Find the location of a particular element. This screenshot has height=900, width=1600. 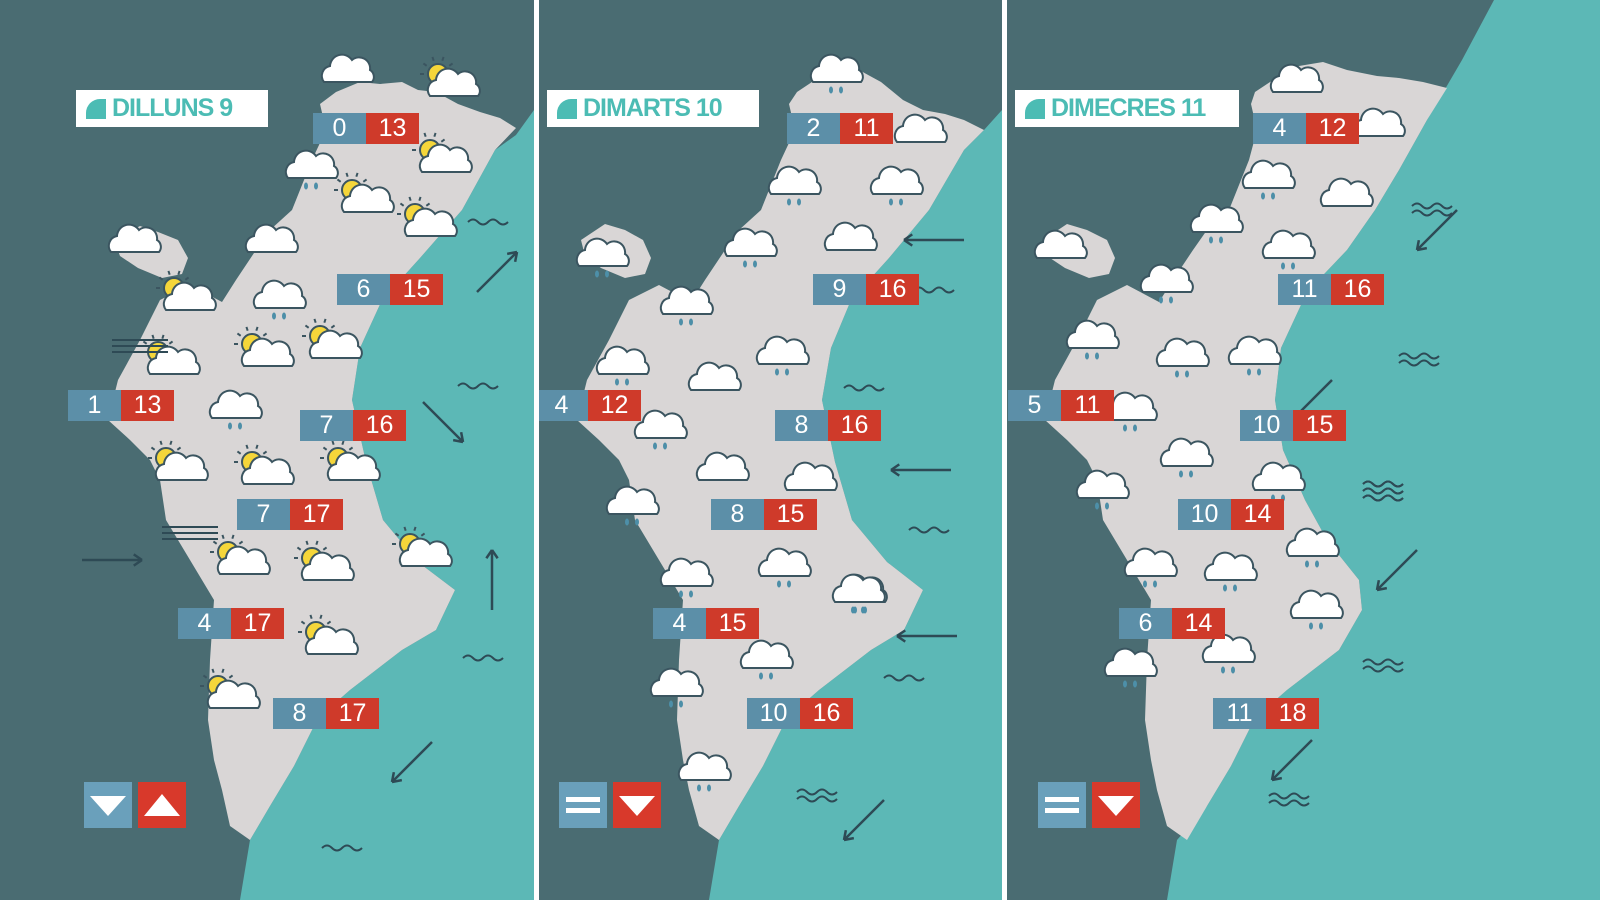

temp-pair: 8 15 is located at coordinates (764, 514).